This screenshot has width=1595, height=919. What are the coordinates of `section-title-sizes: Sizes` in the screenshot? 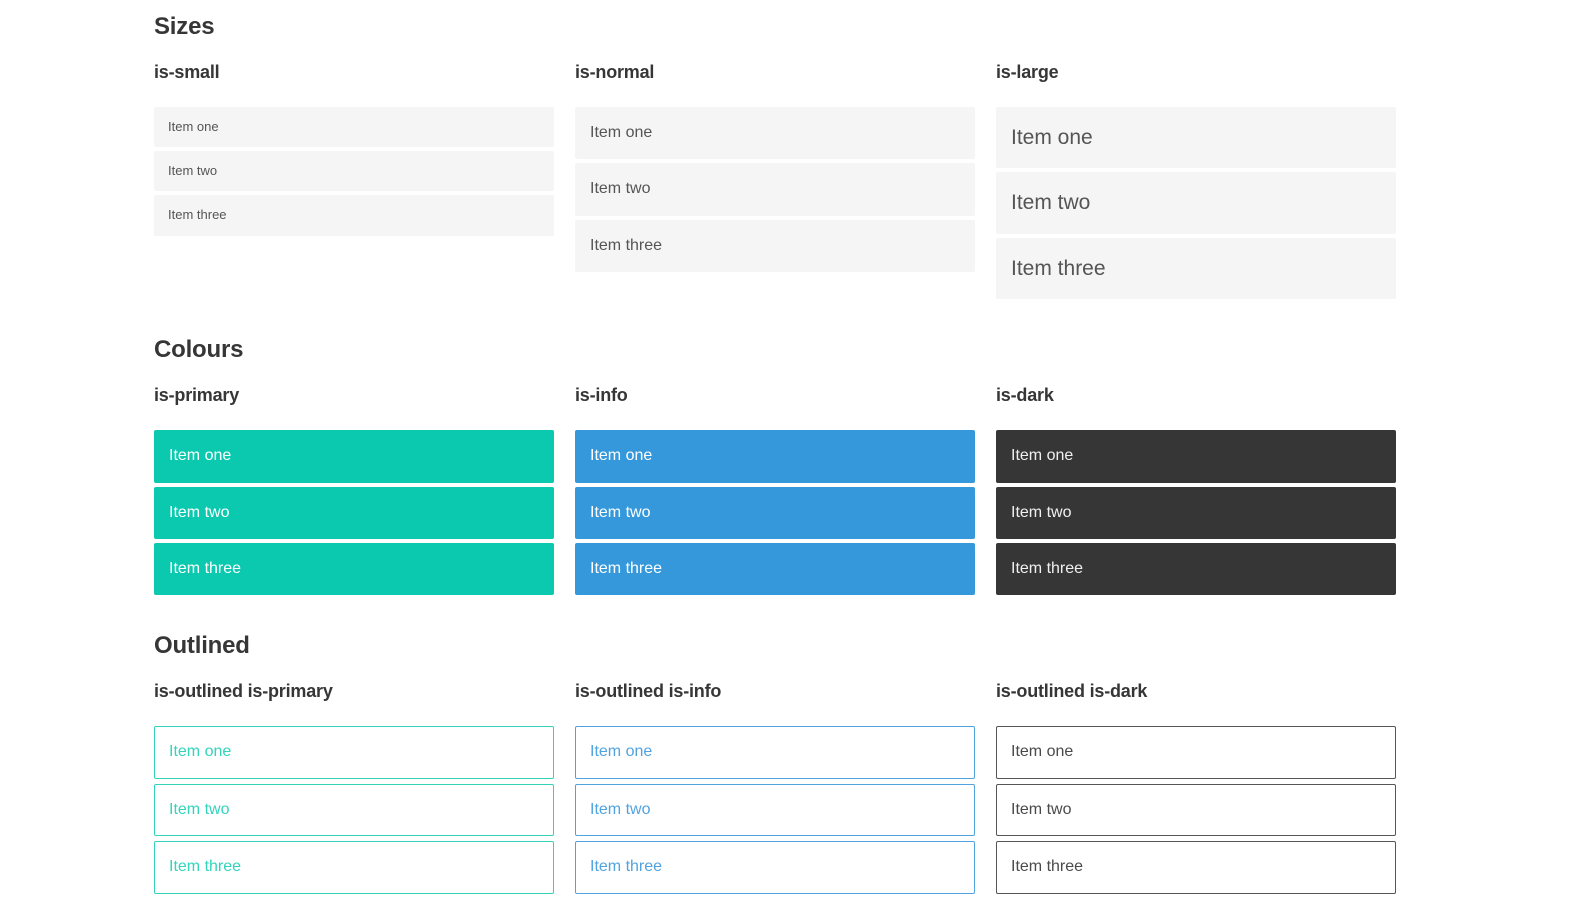 It's located at (184, 26).